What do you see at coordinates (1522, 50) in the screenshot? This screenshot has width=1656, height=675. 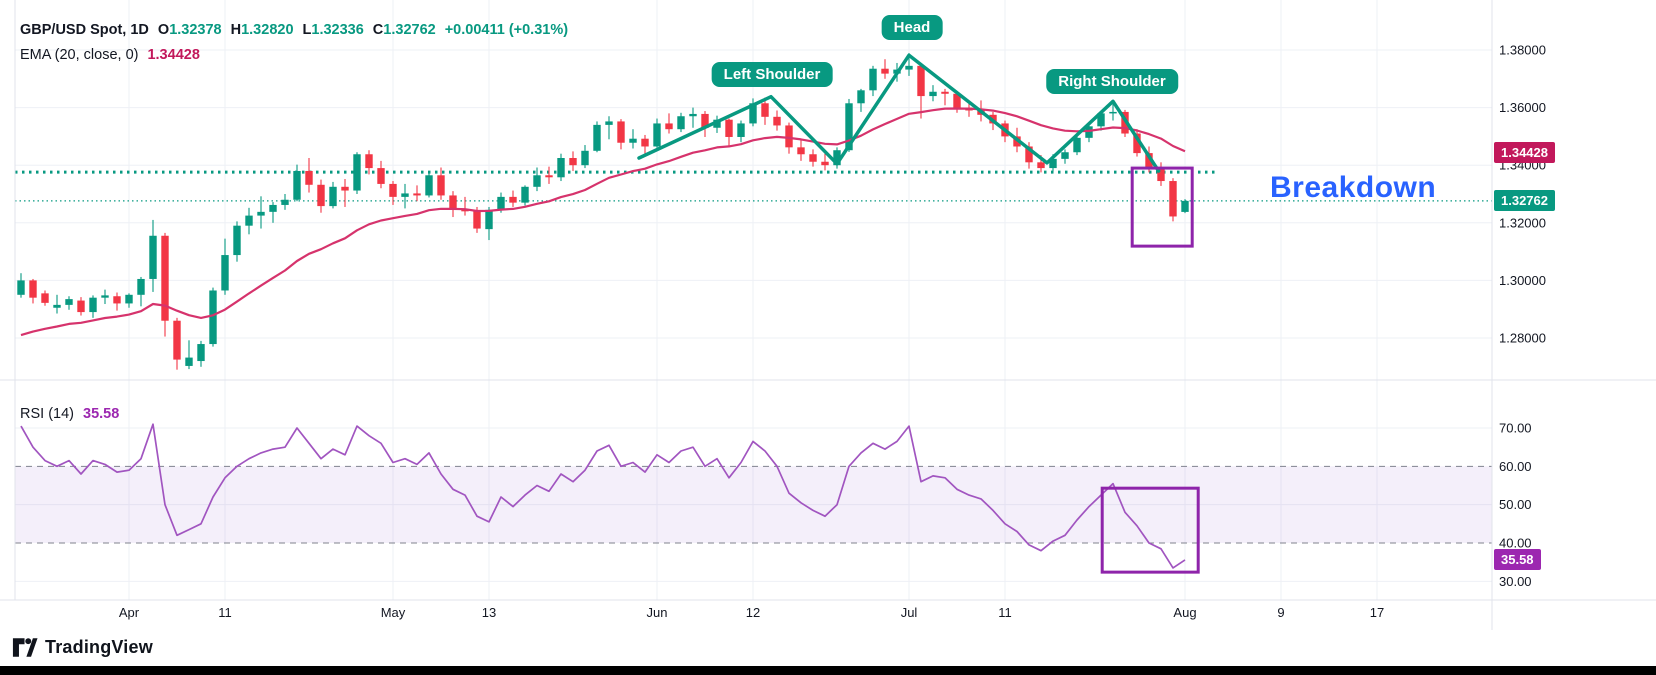 I see `price-axis-label: 1.38000` at bounding box center [1522, 50].